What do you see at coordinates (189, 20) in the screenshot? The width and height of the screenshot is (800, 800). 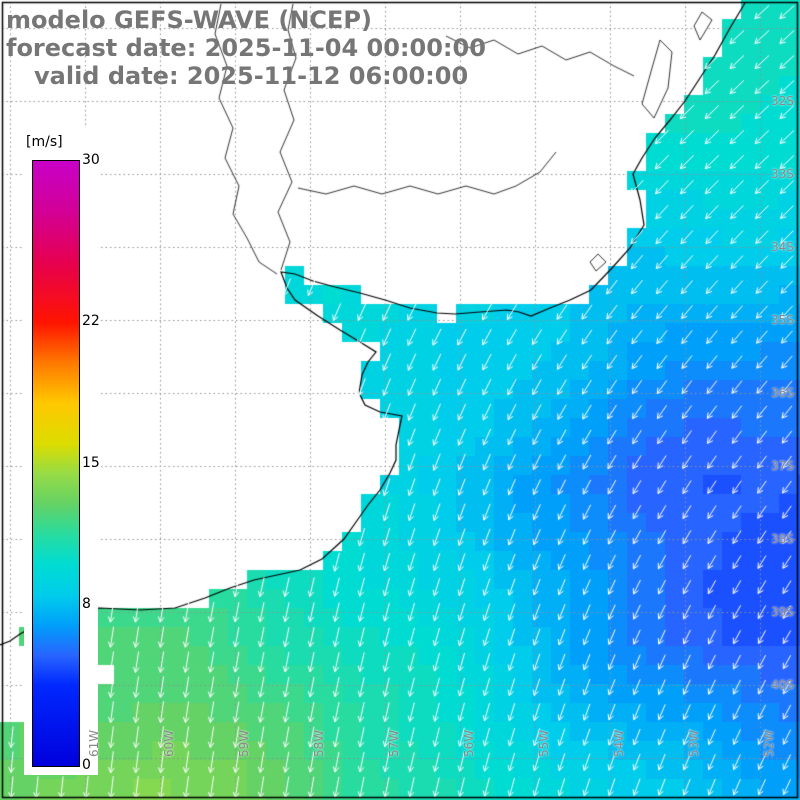 I see `model-title: modelo GEFS-WAVE (NCEP)` at bounding box center [189, 20].